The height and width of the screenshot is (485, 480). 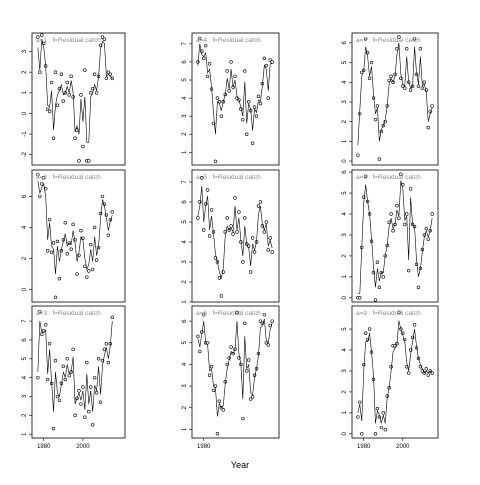 I want to click on panel-title: a=2 : f=Residual catch, so click(x=68, y=177).